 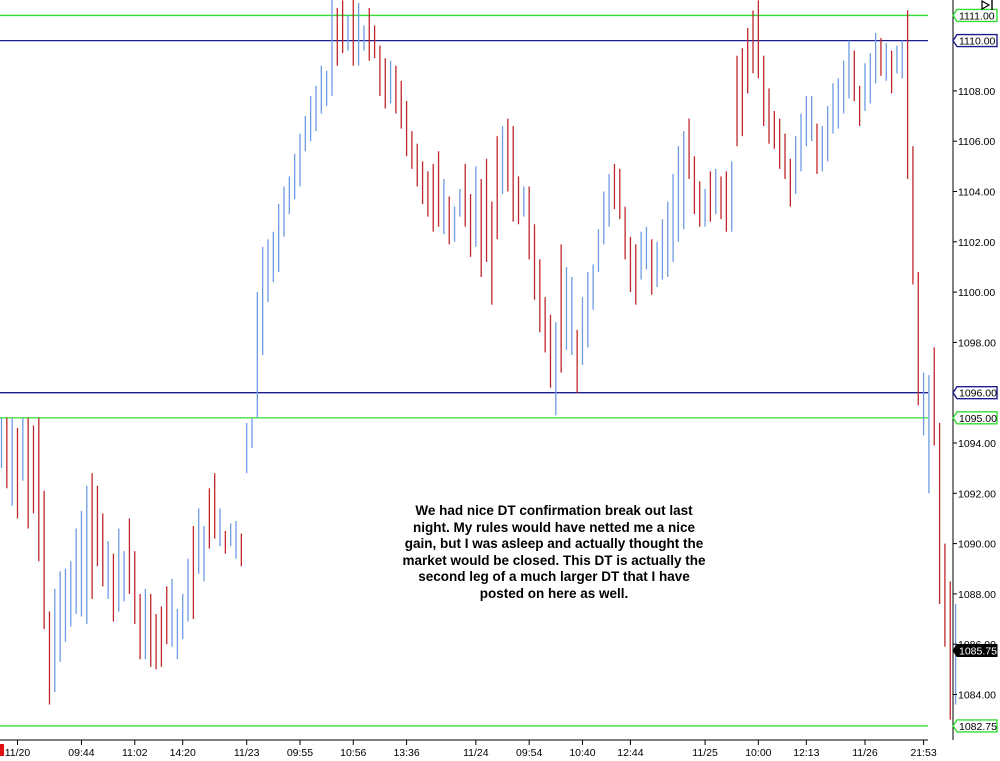 I want to click on x-tick-label: 11/20, so click(x=18, y=753).